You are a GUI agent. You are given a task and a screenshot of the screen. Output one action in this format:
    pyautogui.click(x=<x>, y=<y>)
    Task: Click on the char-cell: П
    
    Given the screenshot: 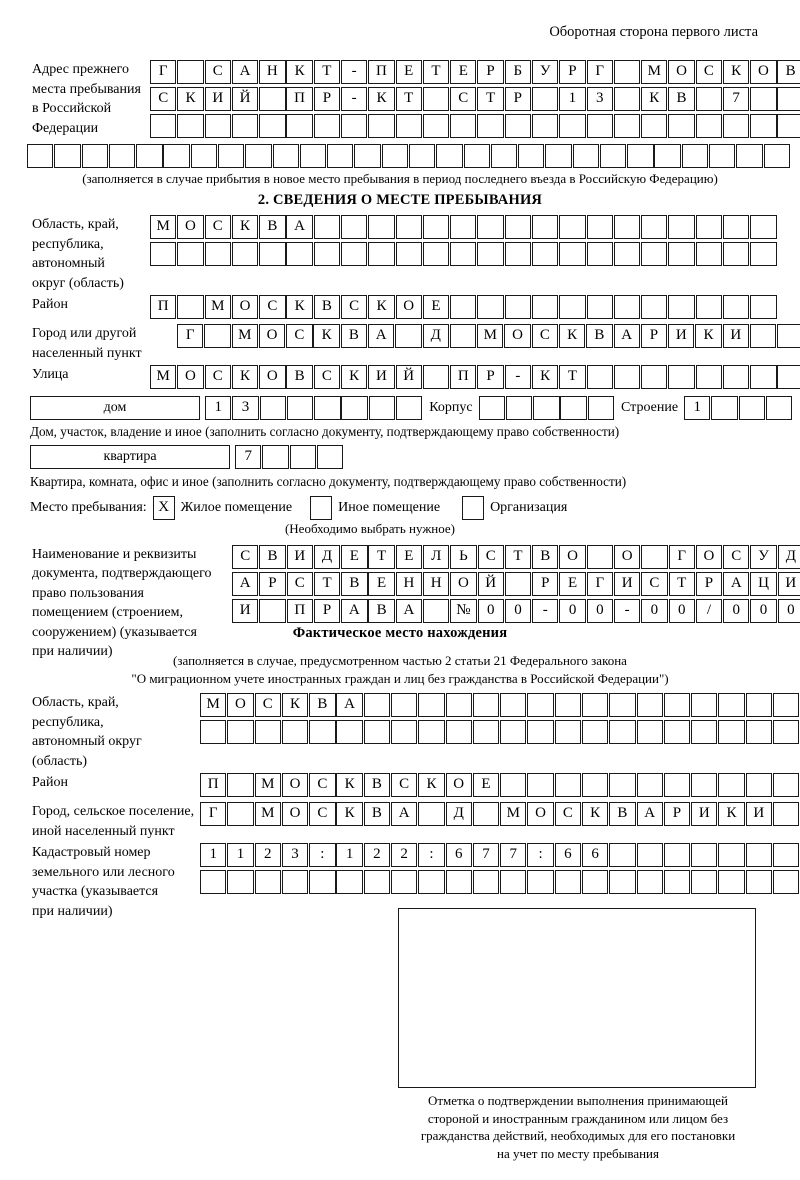 What is the action you would take?
    pyautogui.click(x=163, y=307)
    